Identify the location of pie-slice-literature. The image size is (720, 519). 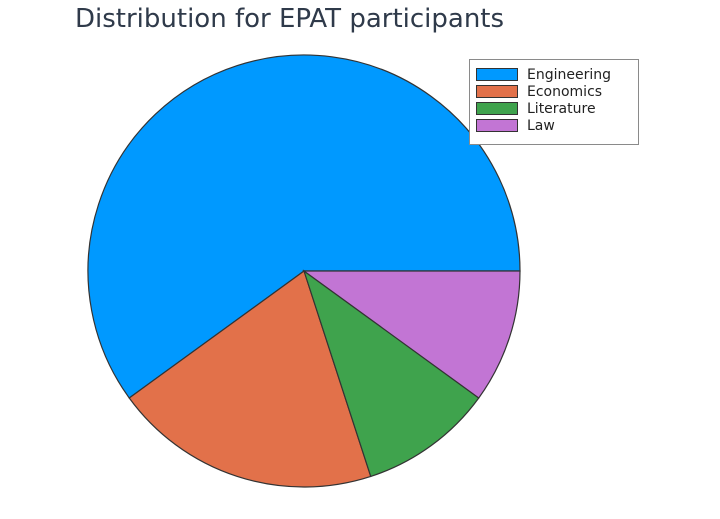
(391, 373).